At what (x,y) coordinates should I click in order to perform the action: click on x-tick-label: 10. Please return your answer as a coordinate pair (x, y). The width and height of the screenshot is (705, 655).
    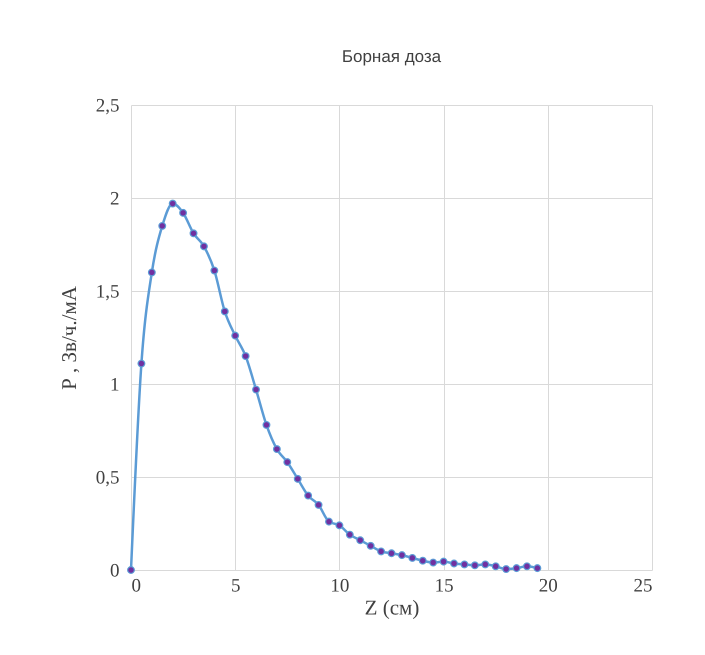
    Looking at the image, I should click on (340, 586).